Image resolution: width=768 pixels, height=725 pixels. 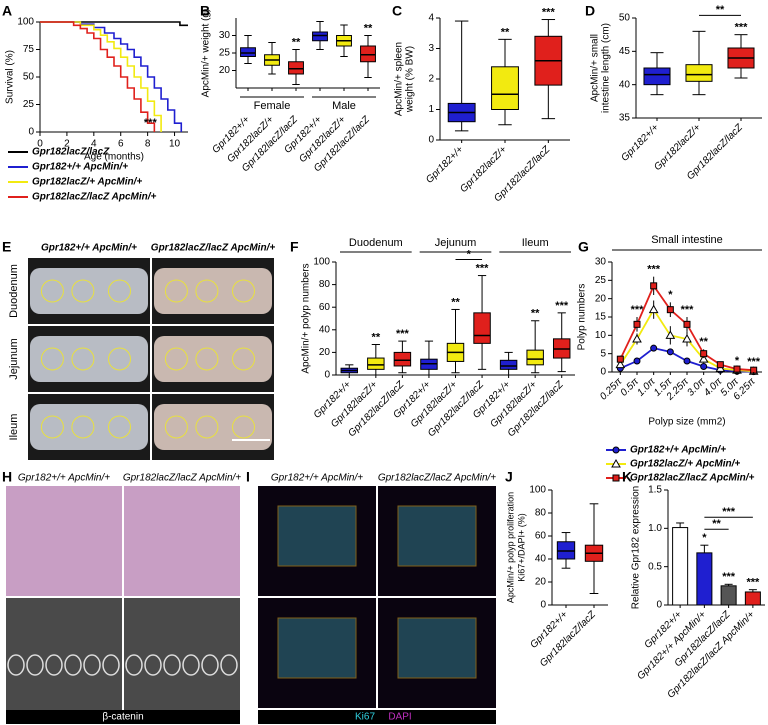 I want to click on panel-letter: H, so click(x=7, y=477).